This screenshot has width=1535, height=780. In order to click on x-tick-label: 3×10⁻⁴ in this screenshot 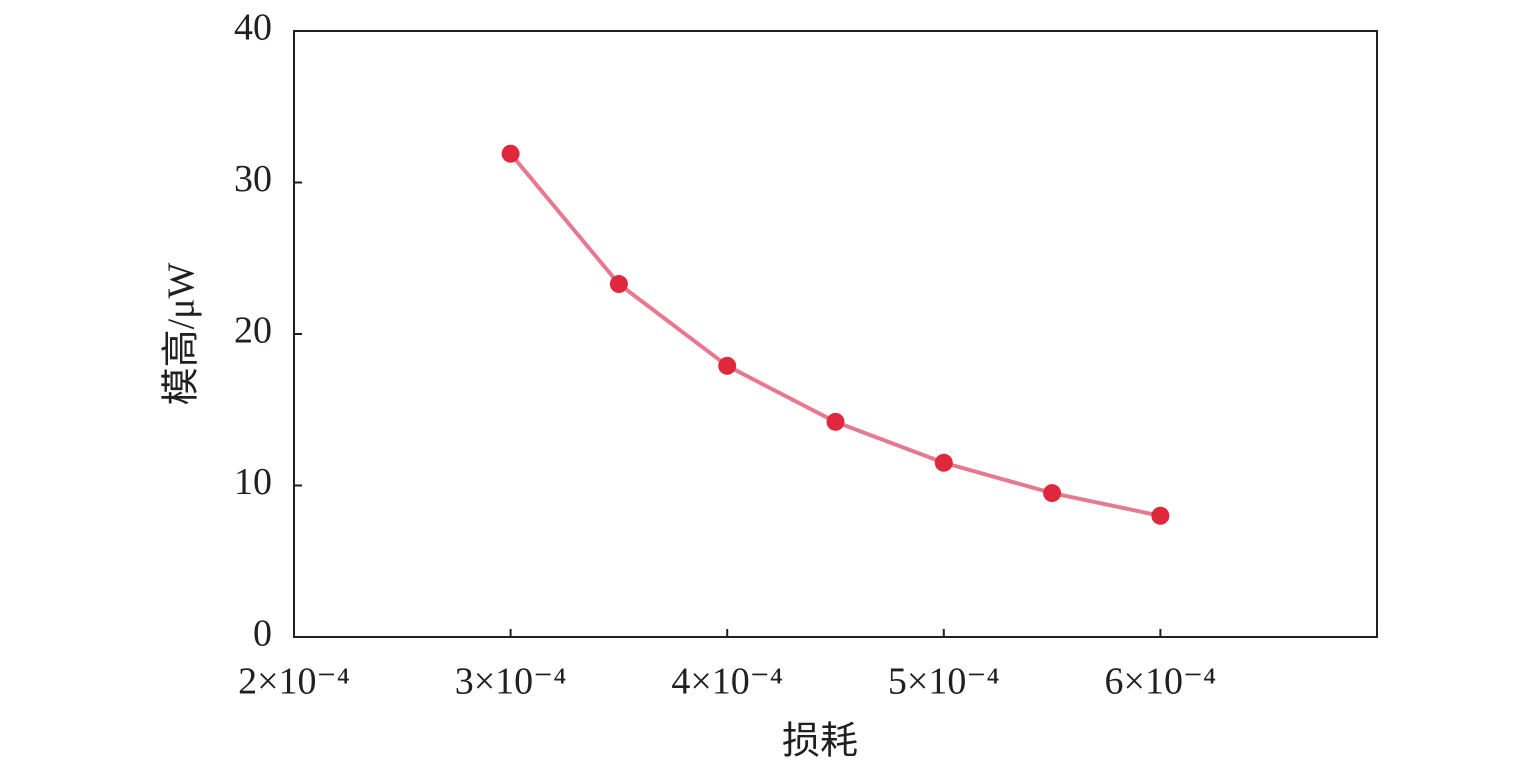, I will do `click(511, 682)`.